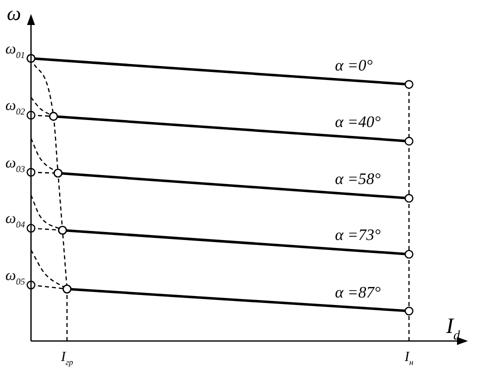  Describe the element at coordinates (14, 14) in the screenshot. I see `y-axis-title: ω` at that location.